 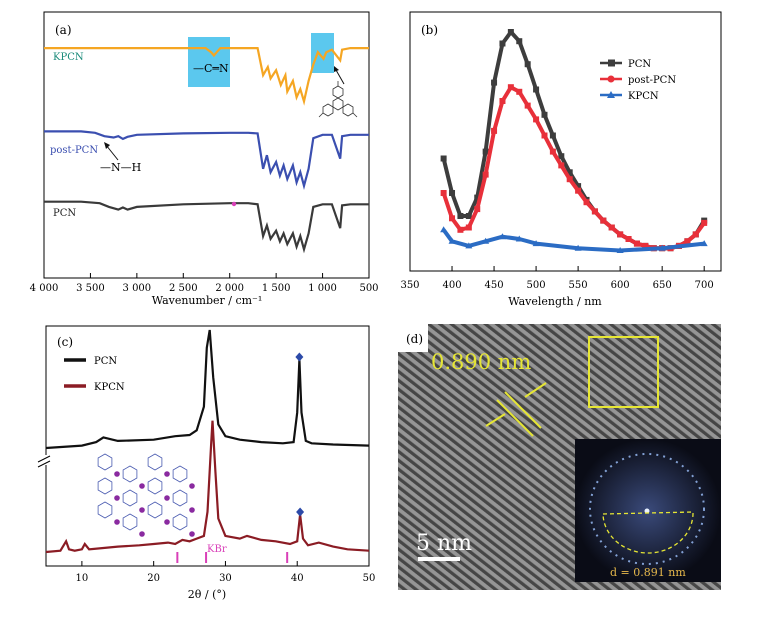 I want to click on d-spacing-label: d = 0.891 nm, so click(x=648, y=572).